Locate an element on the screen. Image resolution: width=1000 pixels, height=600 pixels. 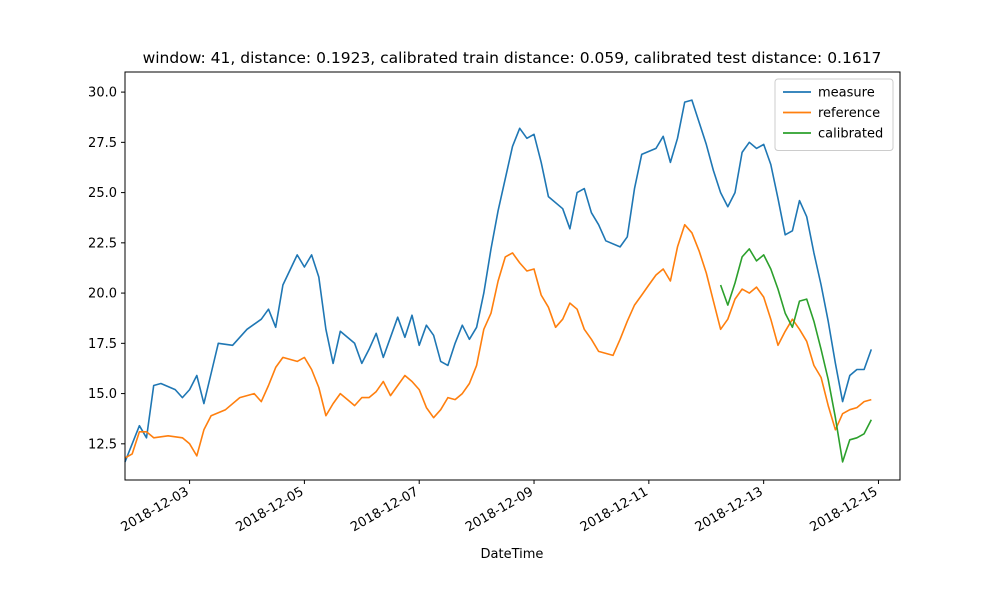
y-tick-label: 12.5 is located at coordinates (102, 444).